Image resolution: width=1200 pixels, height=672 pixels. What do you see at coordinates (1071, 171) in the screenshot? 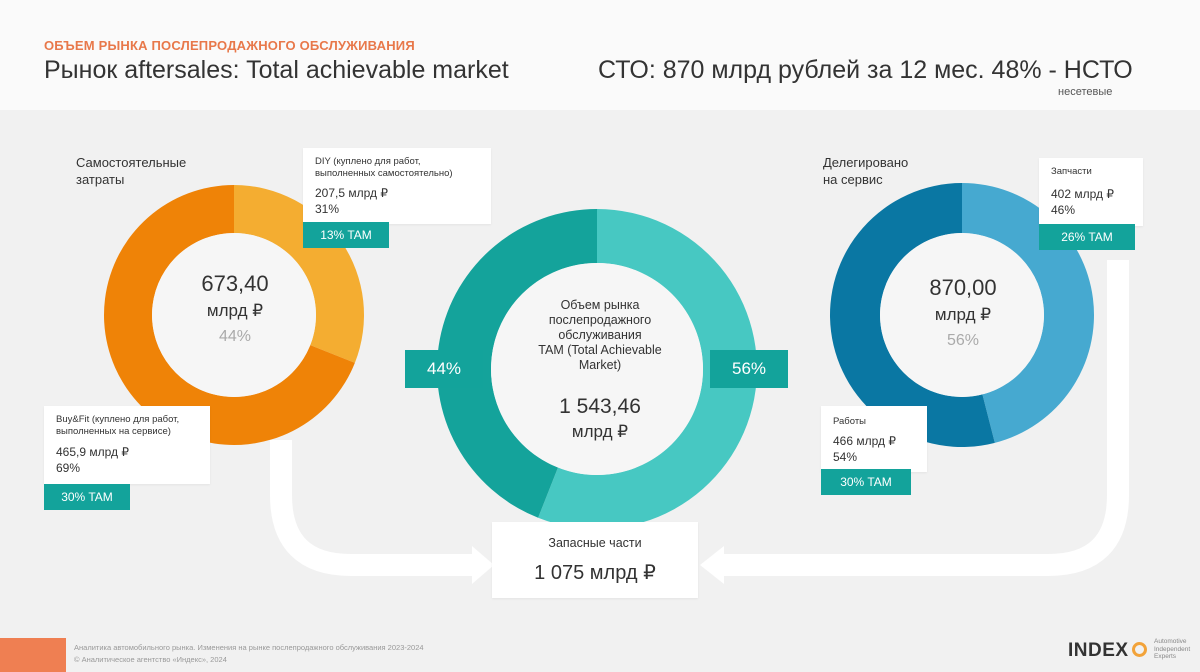
I see `parts-title: Запчасти` at bounding box center [1071, 171].